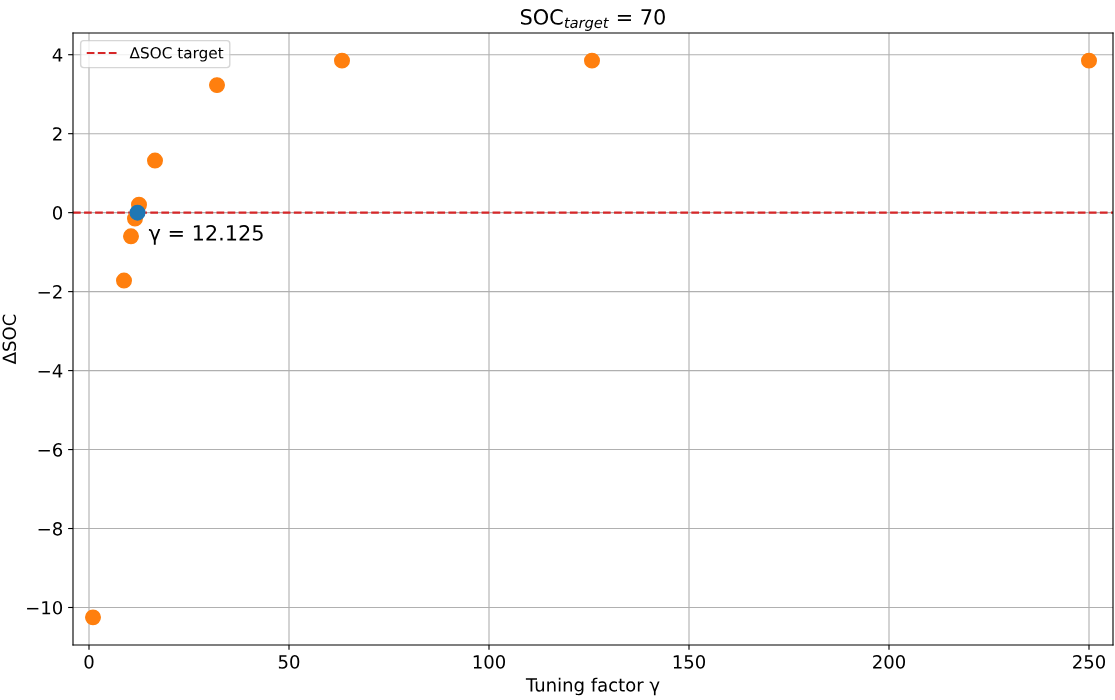 The width and height of the screenshot is (1115, 700). I want to click on y-tick-label: −10, so click(45, 607).